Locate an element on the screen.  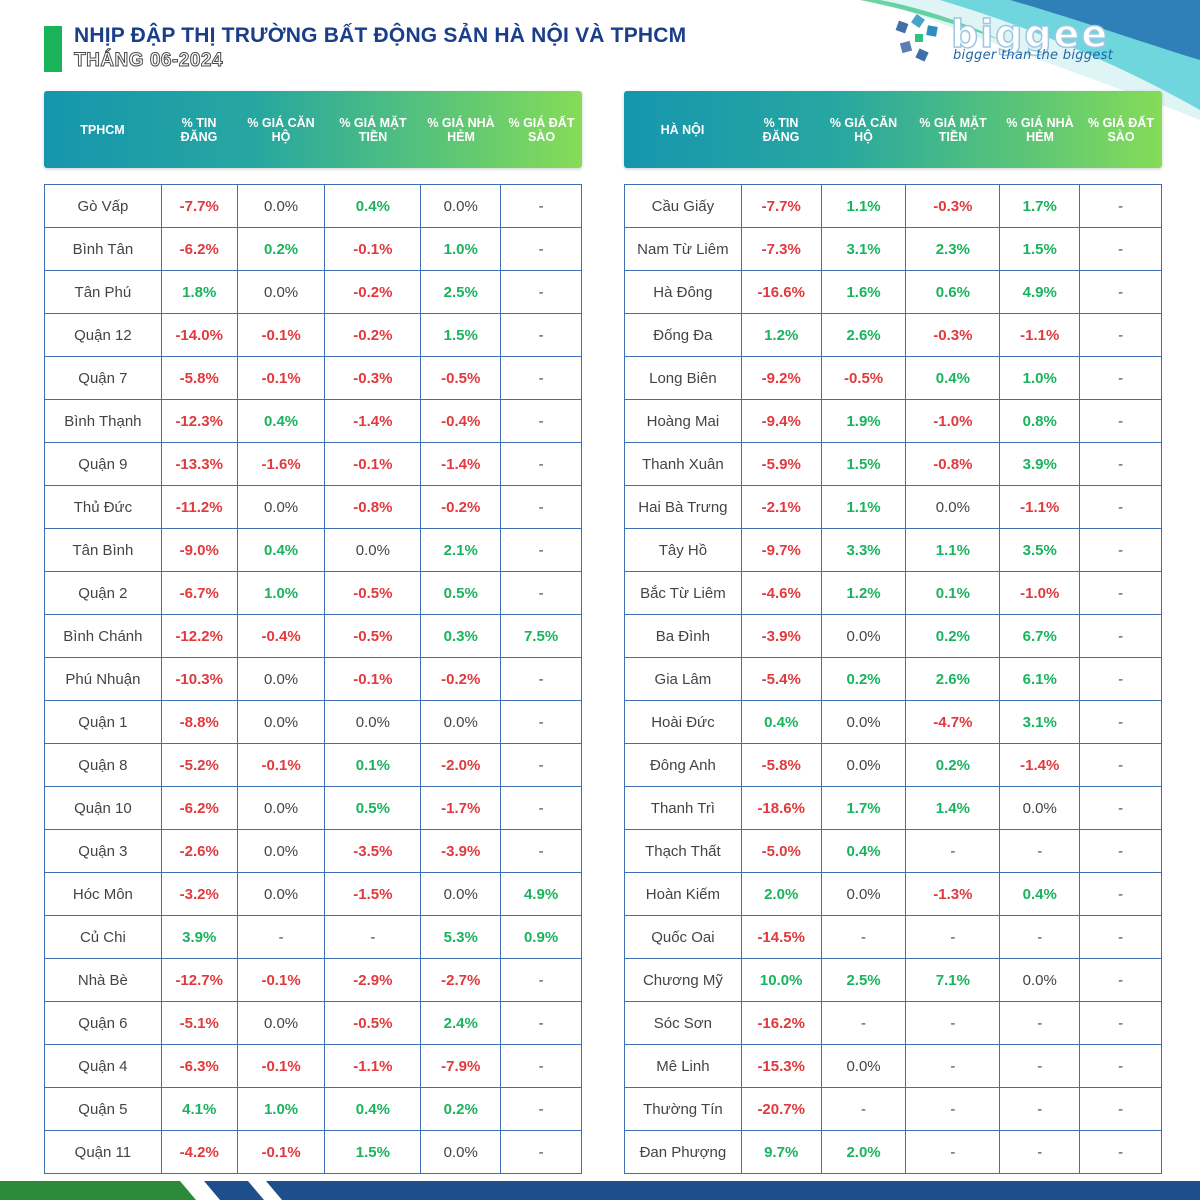
table-row: Đống Đa 1.2% 2.6% -0.3% -1.1% - is located at coordinates (893, 335).